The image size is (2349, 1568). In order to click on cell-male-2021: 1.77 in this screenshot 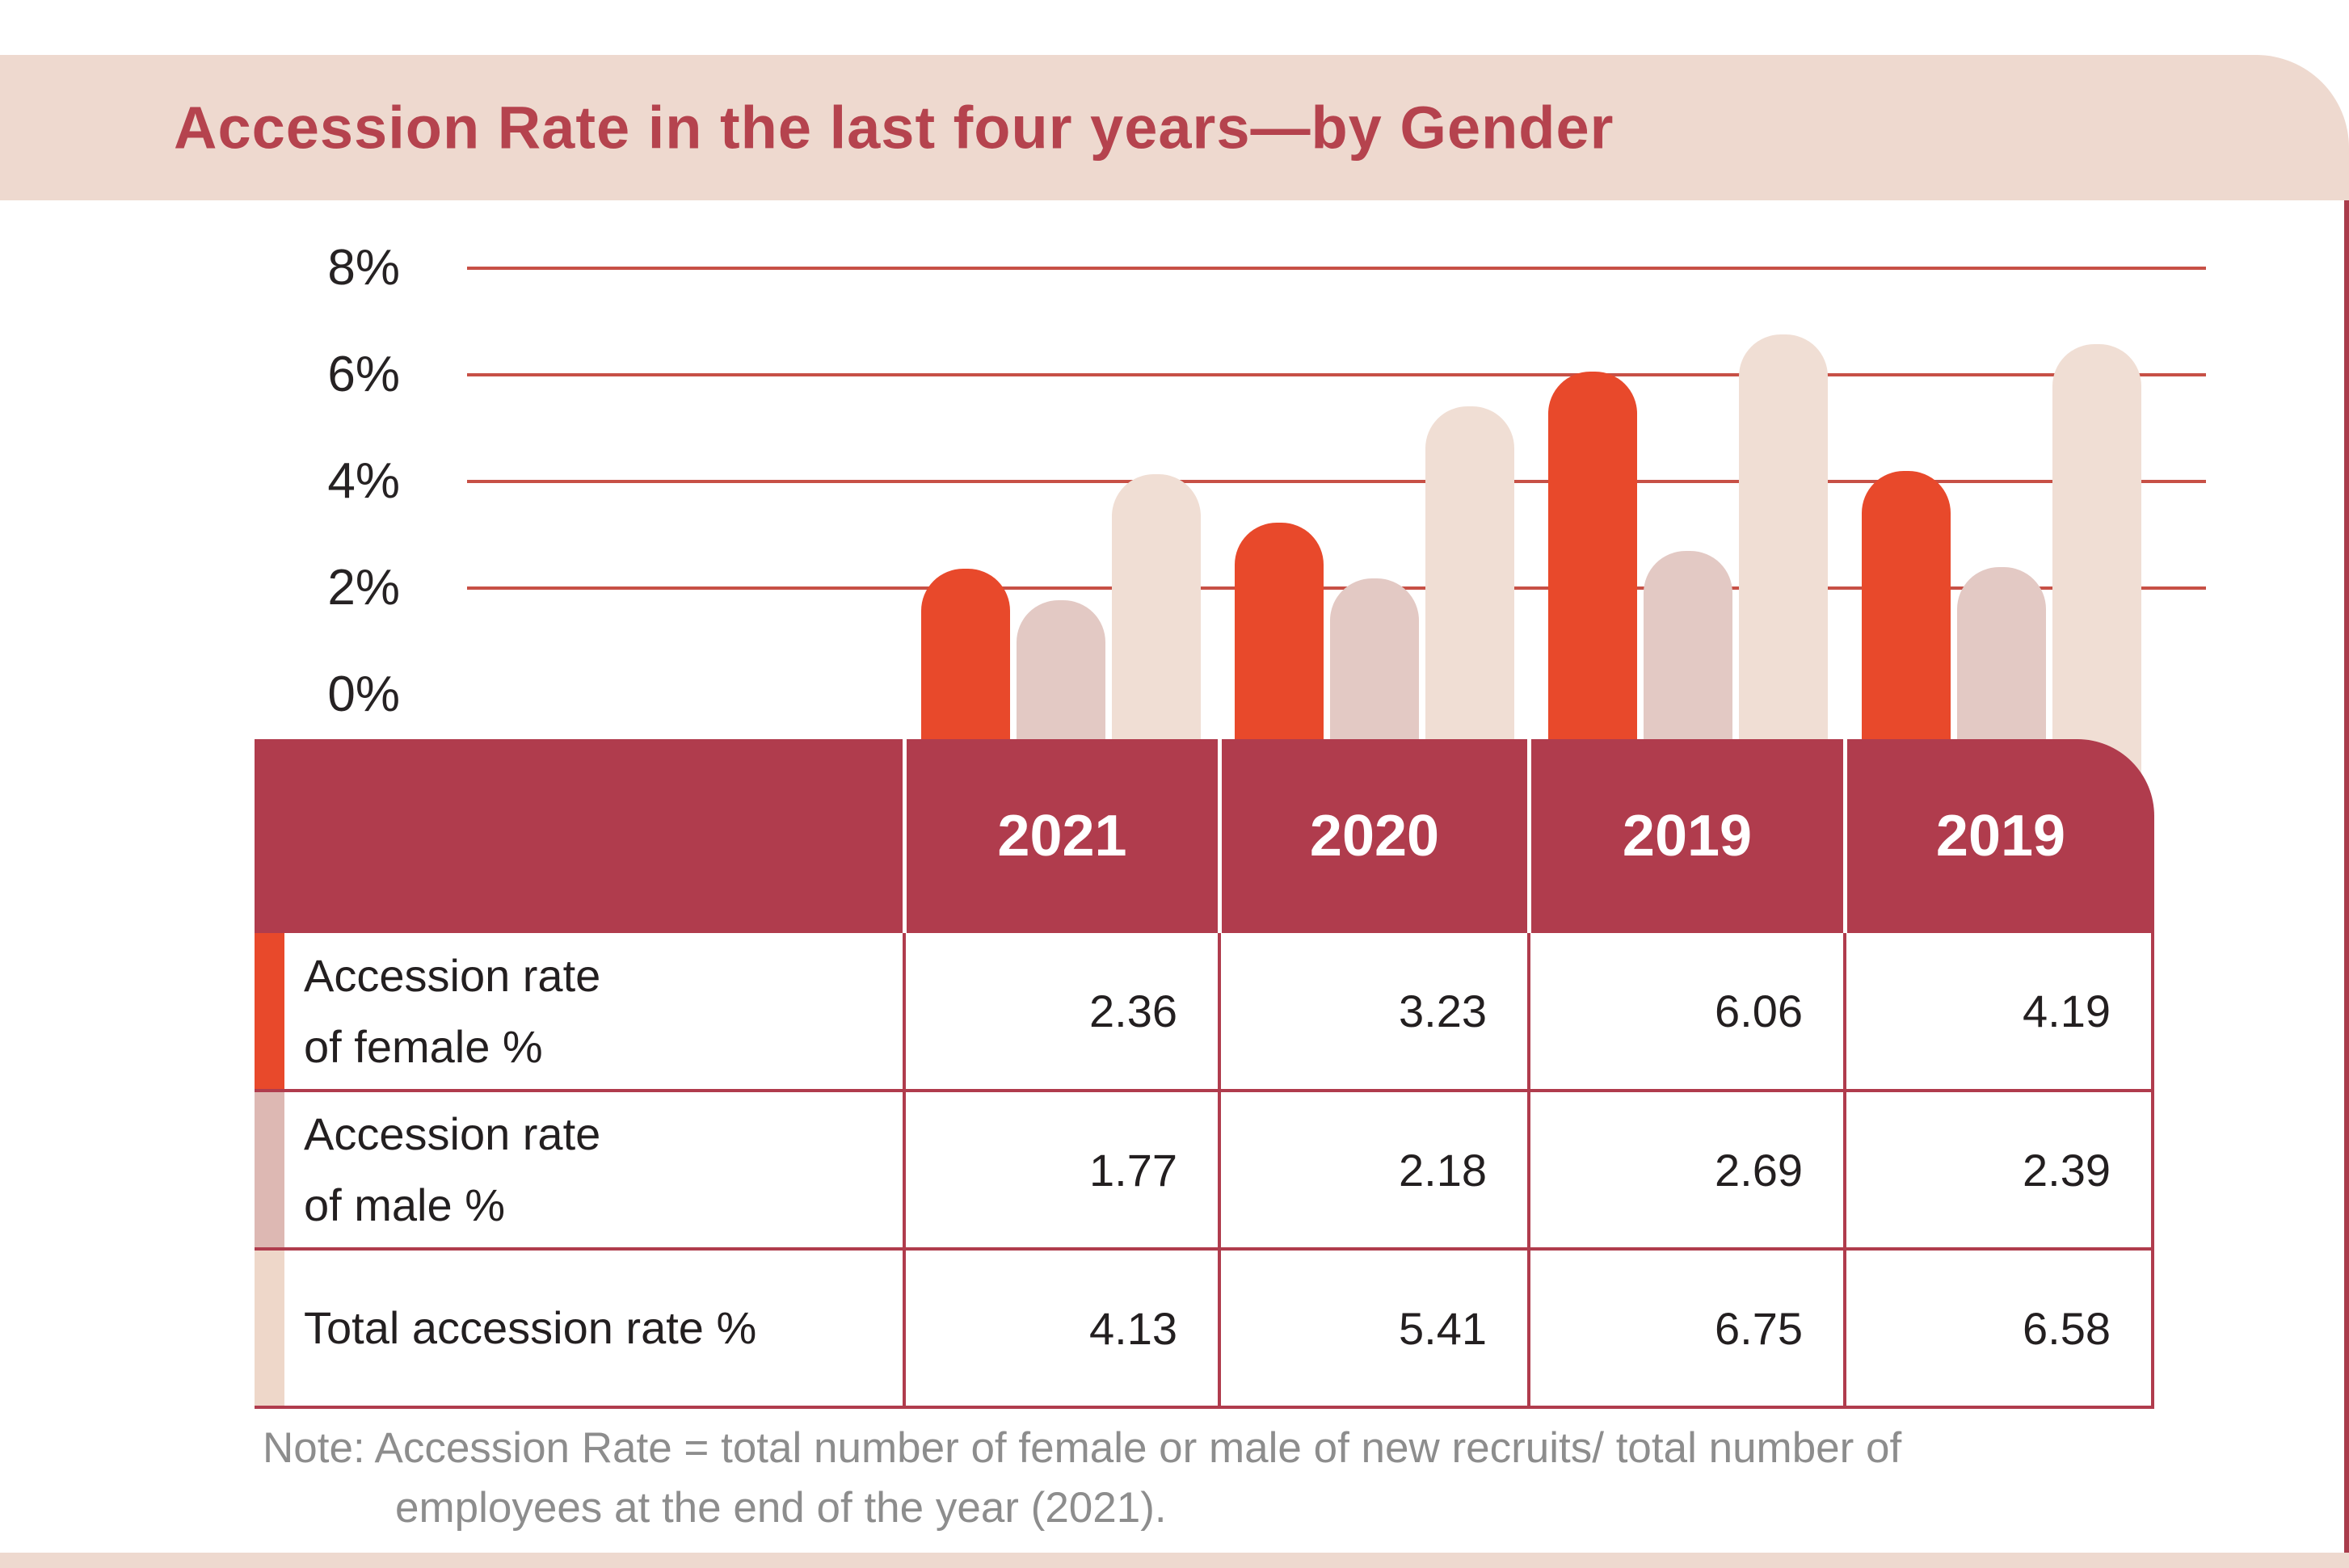, I will do `click(1060, 1169)`.